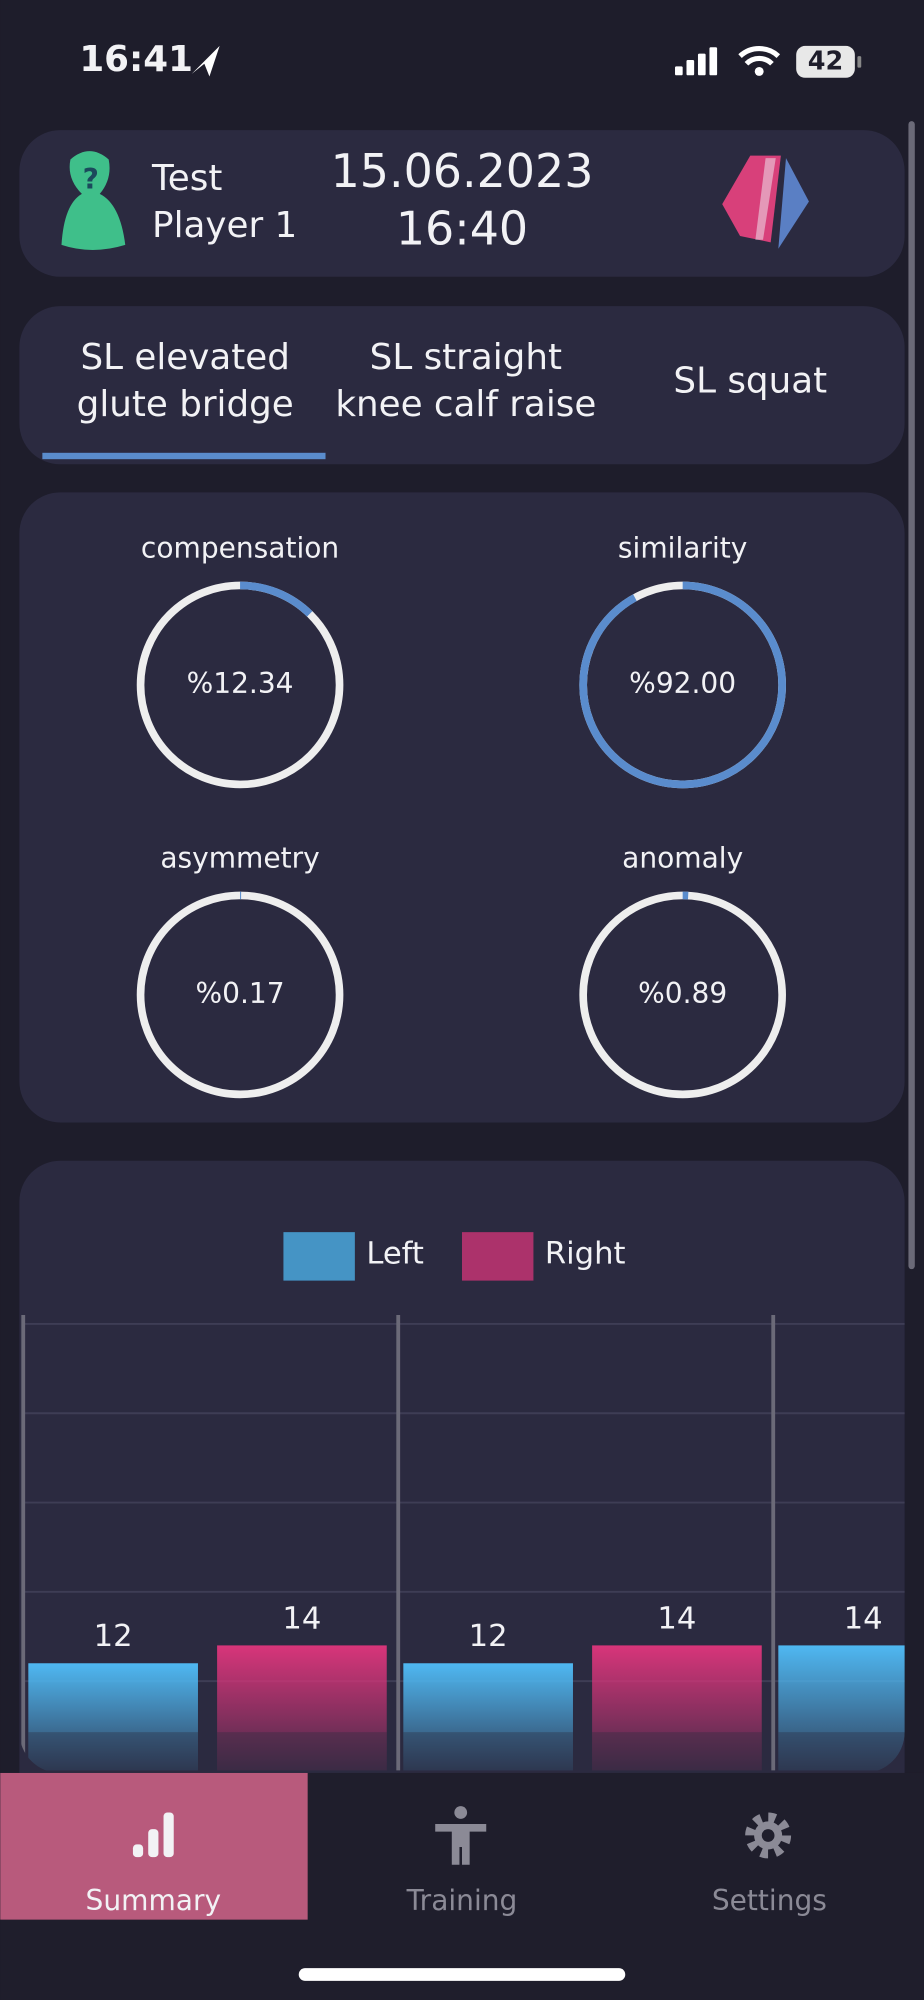 This screenshot has height=2000, width=924. Describe the element at coordinates (395, 1254) in the screenshot. I see `legend-label: Left` at that location.